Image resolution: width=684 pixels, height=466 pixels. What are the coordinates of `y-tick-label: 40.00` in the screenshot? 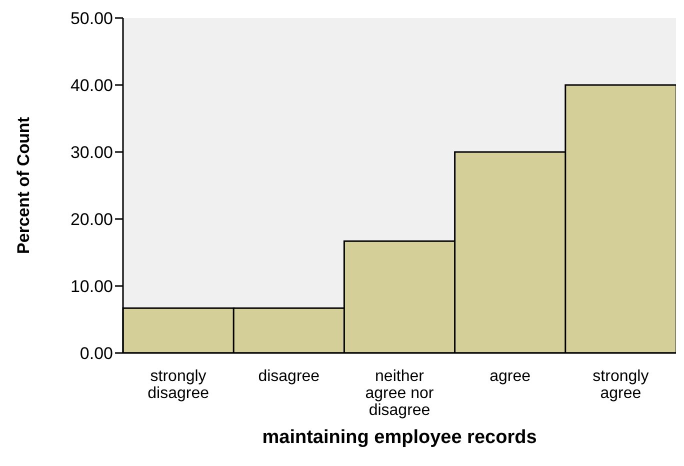 It's located at (91, 86).